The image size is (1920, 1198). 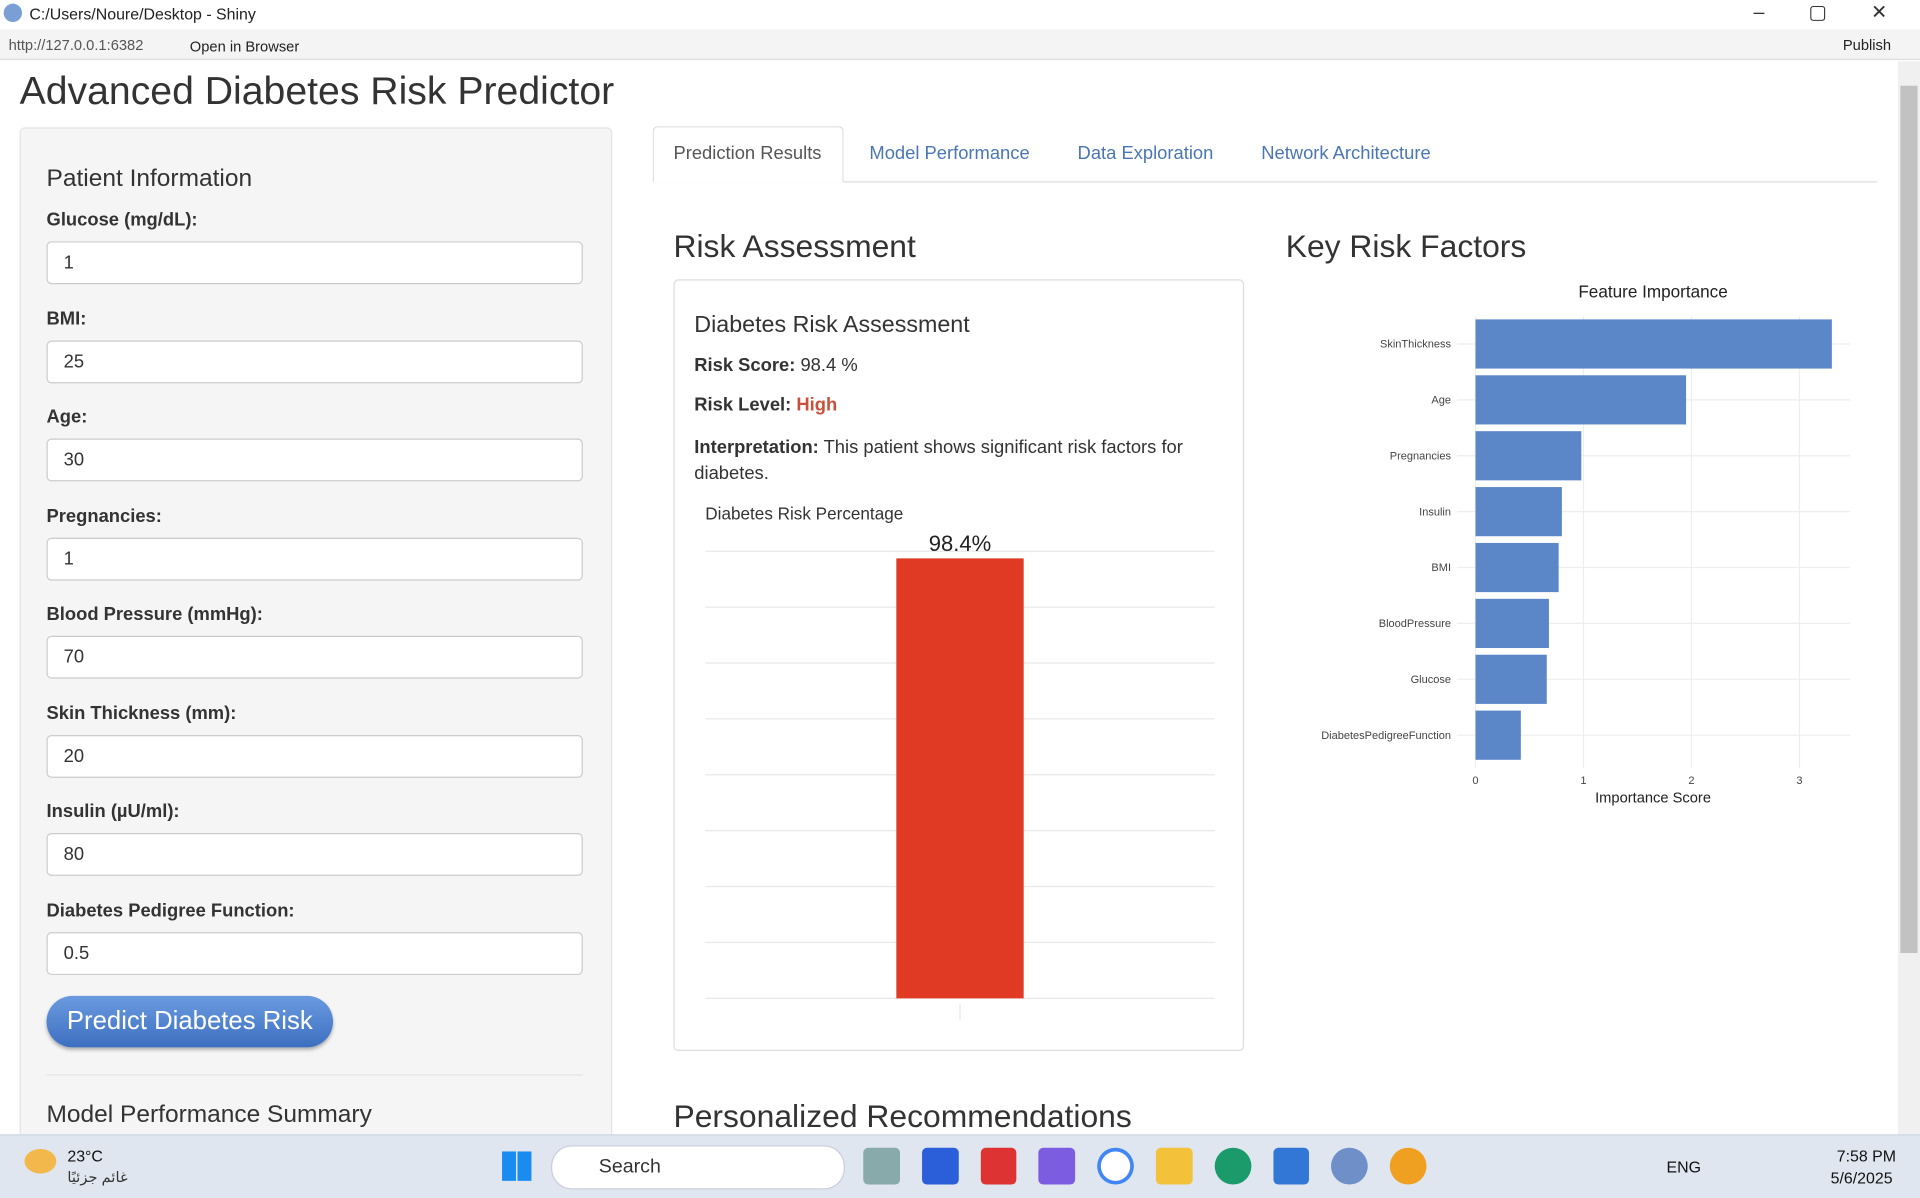 What do you see at coordinates (170, 910) in the screenshot?
I see `input-label: Diabetes Pedigree Function:` at bounding box center [170, 910].